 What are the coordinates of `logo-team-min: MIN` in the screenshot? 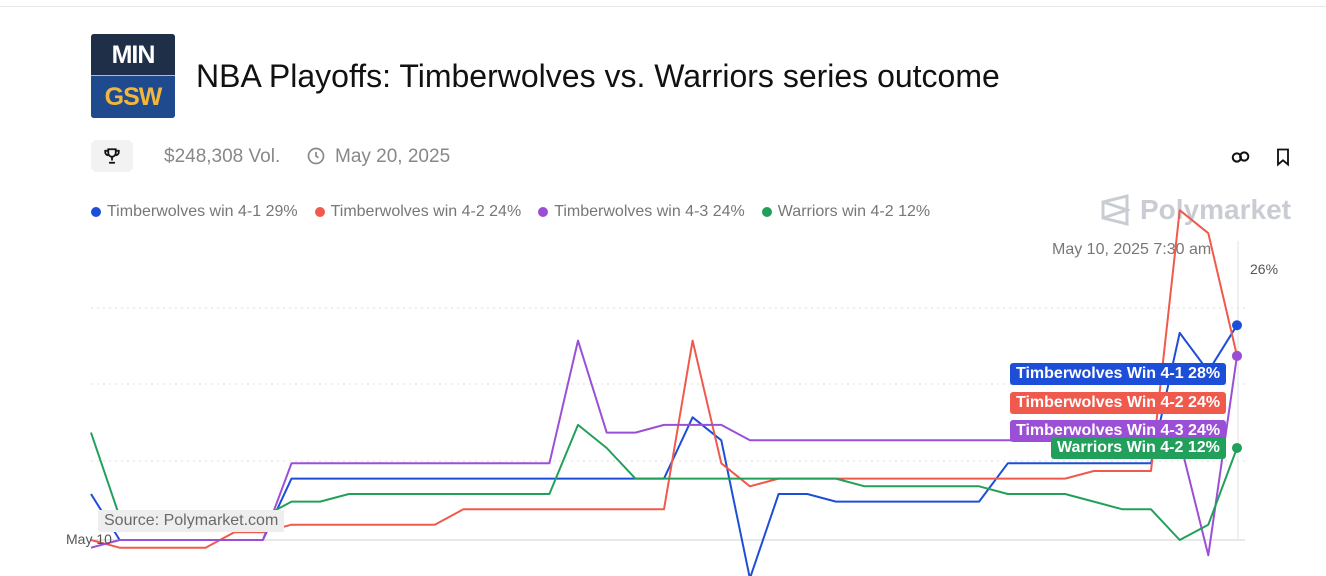 It's located at (133, 55).